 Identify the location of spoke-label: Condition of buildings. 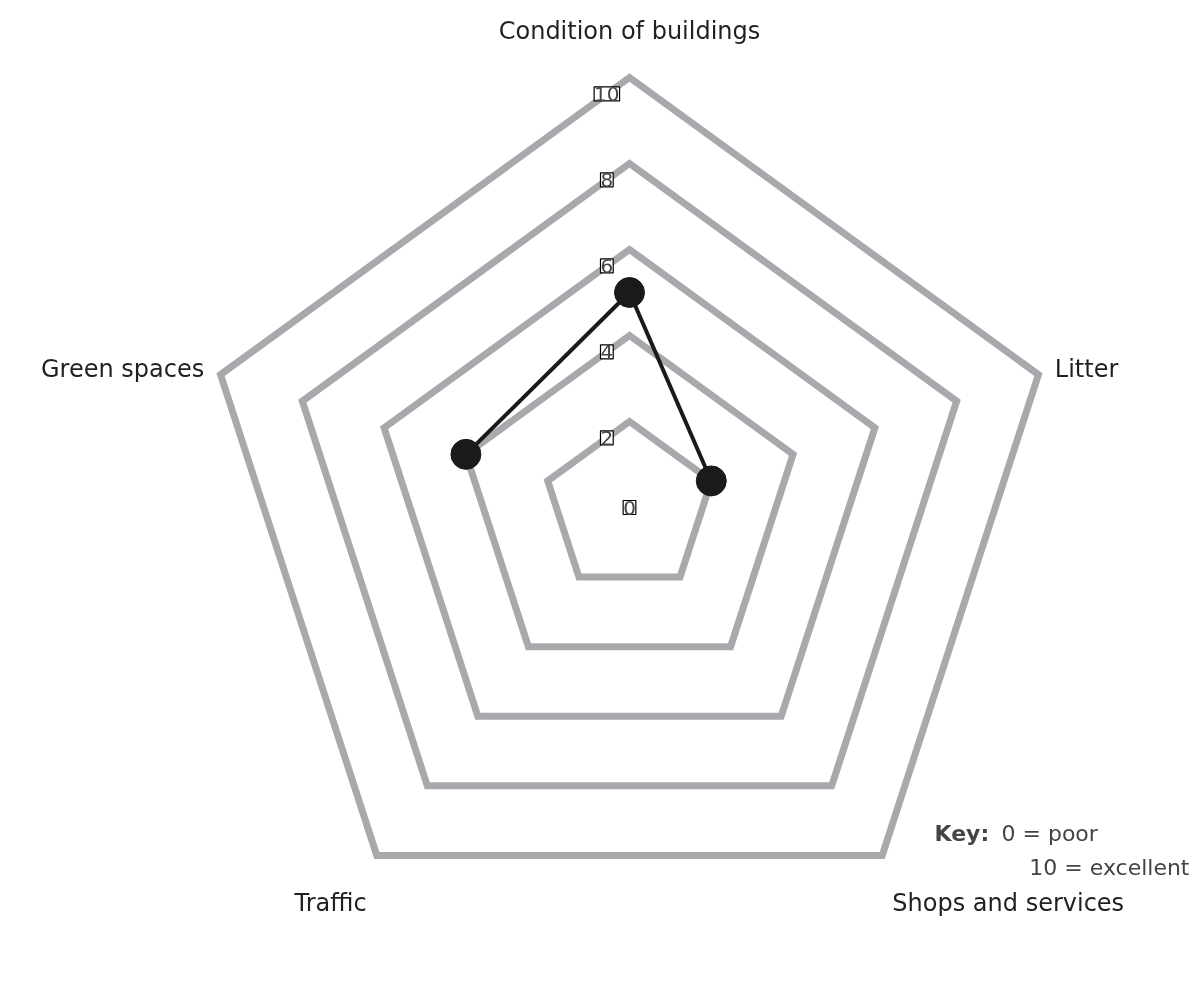
(629, 31).